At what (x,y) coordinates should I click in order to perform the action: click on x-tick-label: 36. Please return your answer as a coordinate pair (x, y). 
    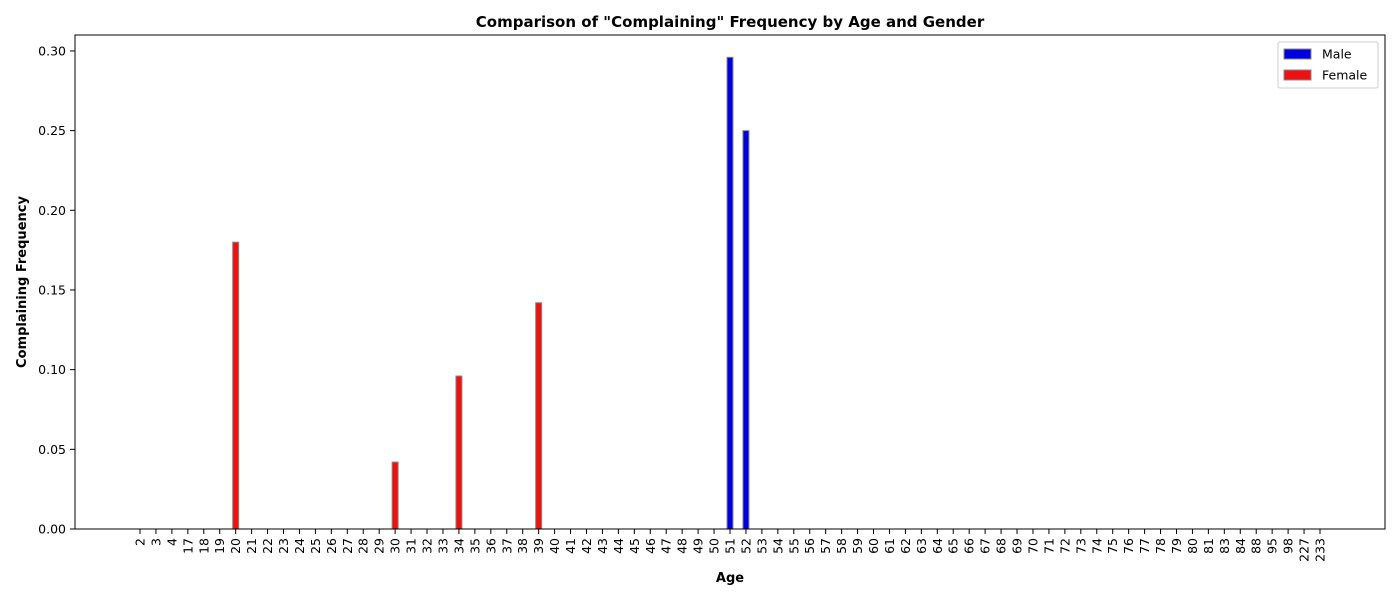
    Looking at the image, I should click on (490, 546).